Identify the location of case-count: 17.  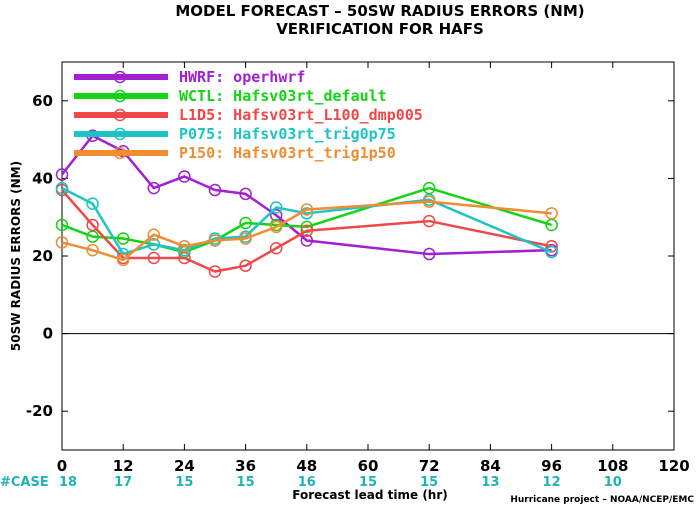
(123, 482).